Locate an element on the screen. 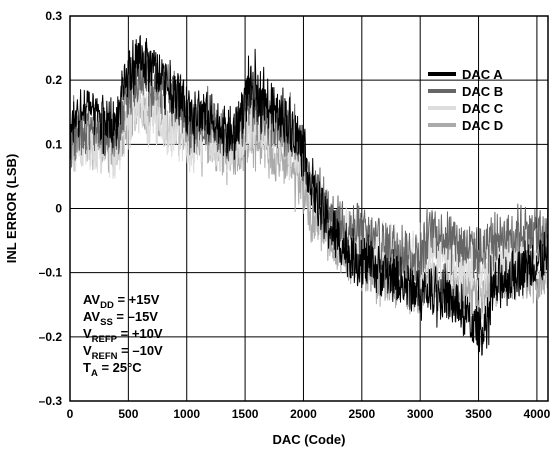  x-tick-label: 1000 is located at coordinates (186, 414).